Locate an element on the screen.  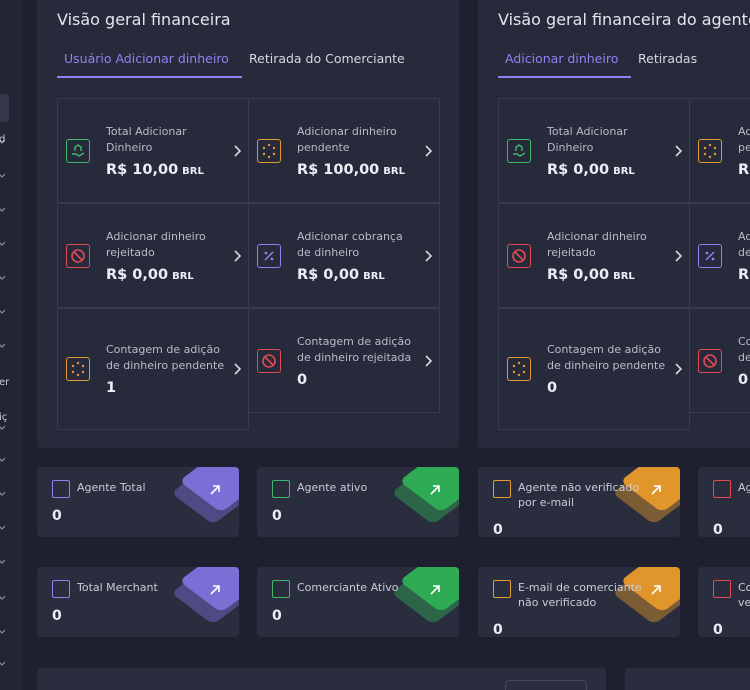
cell-text: Adicionar dinheiro pendente R$ 100,00 BRL is located at coordinates (357, 151).